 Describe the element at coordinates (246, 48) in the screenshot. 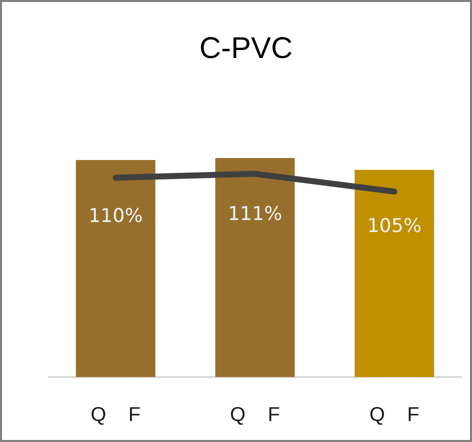

I see `chart-title: C-PVC` at that location.